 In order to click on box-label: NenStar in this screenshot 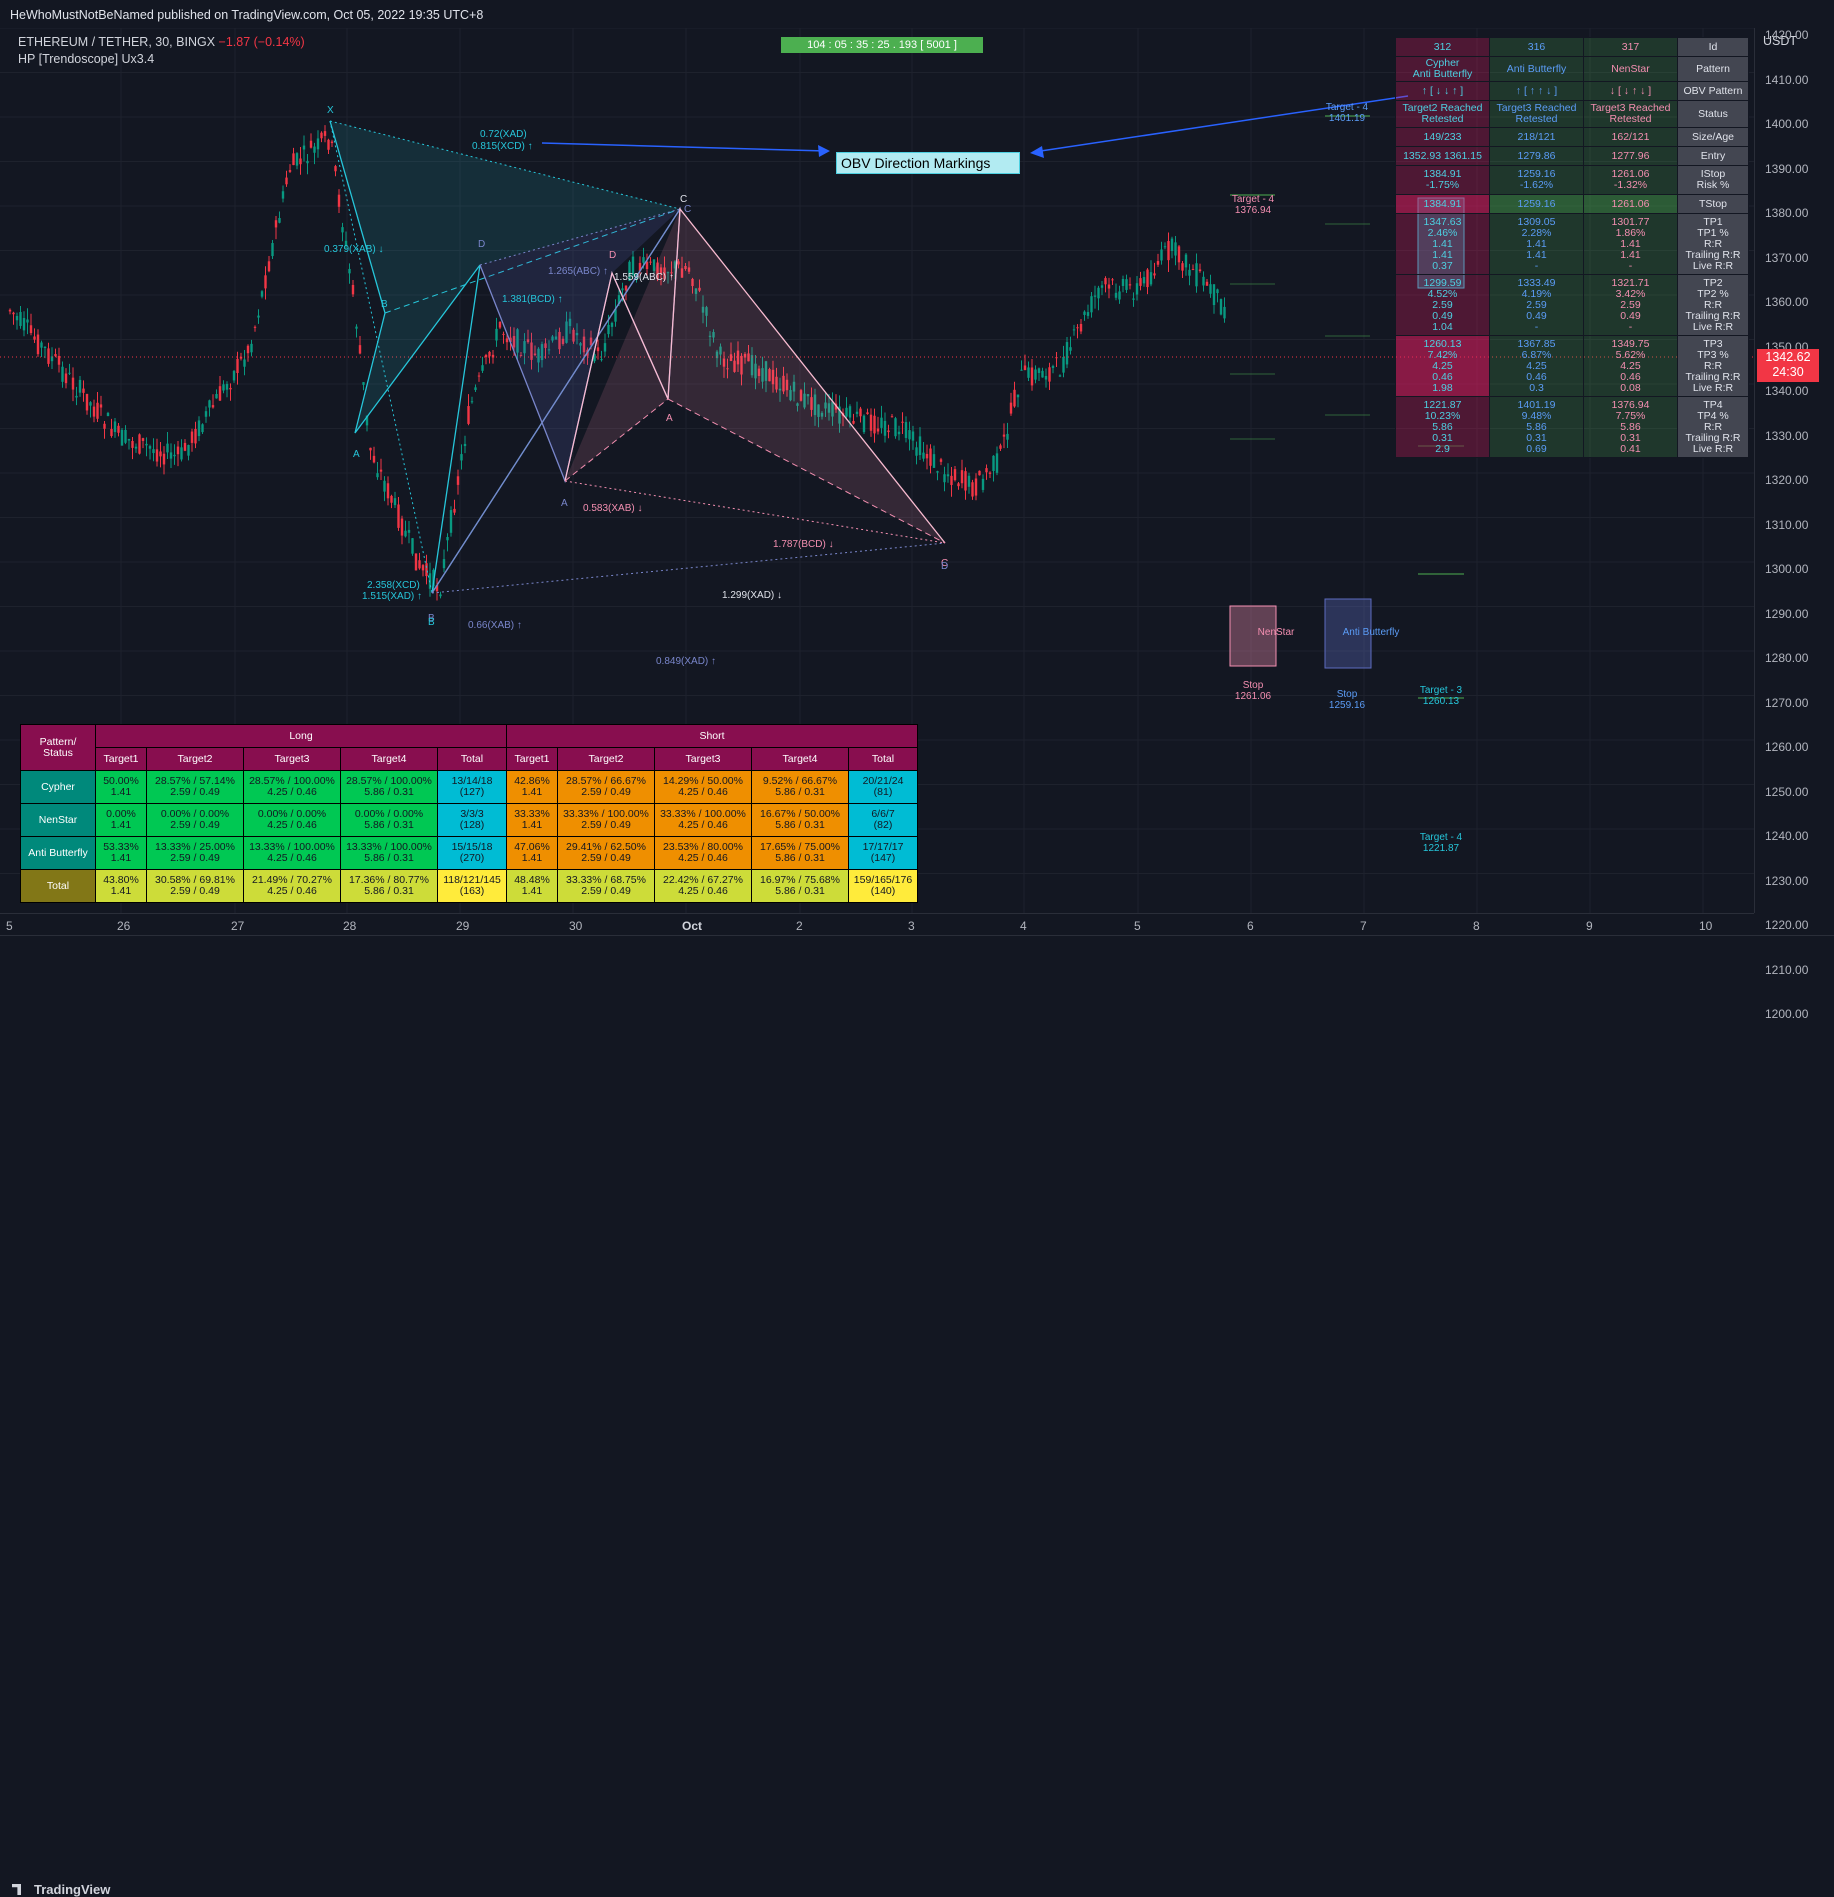, I will do `click(1276, 632)`.